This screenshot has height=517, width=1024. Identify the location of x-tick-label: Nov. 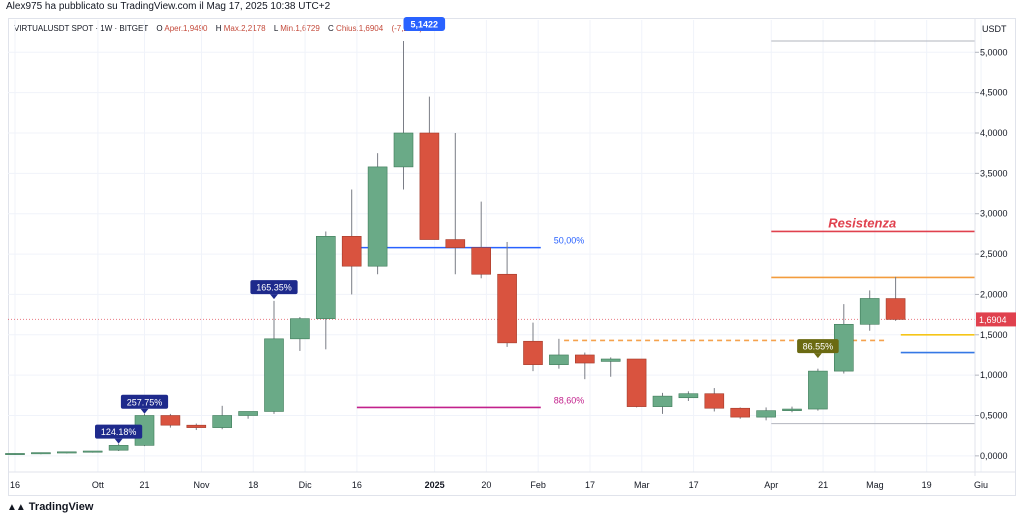
(201, 485).